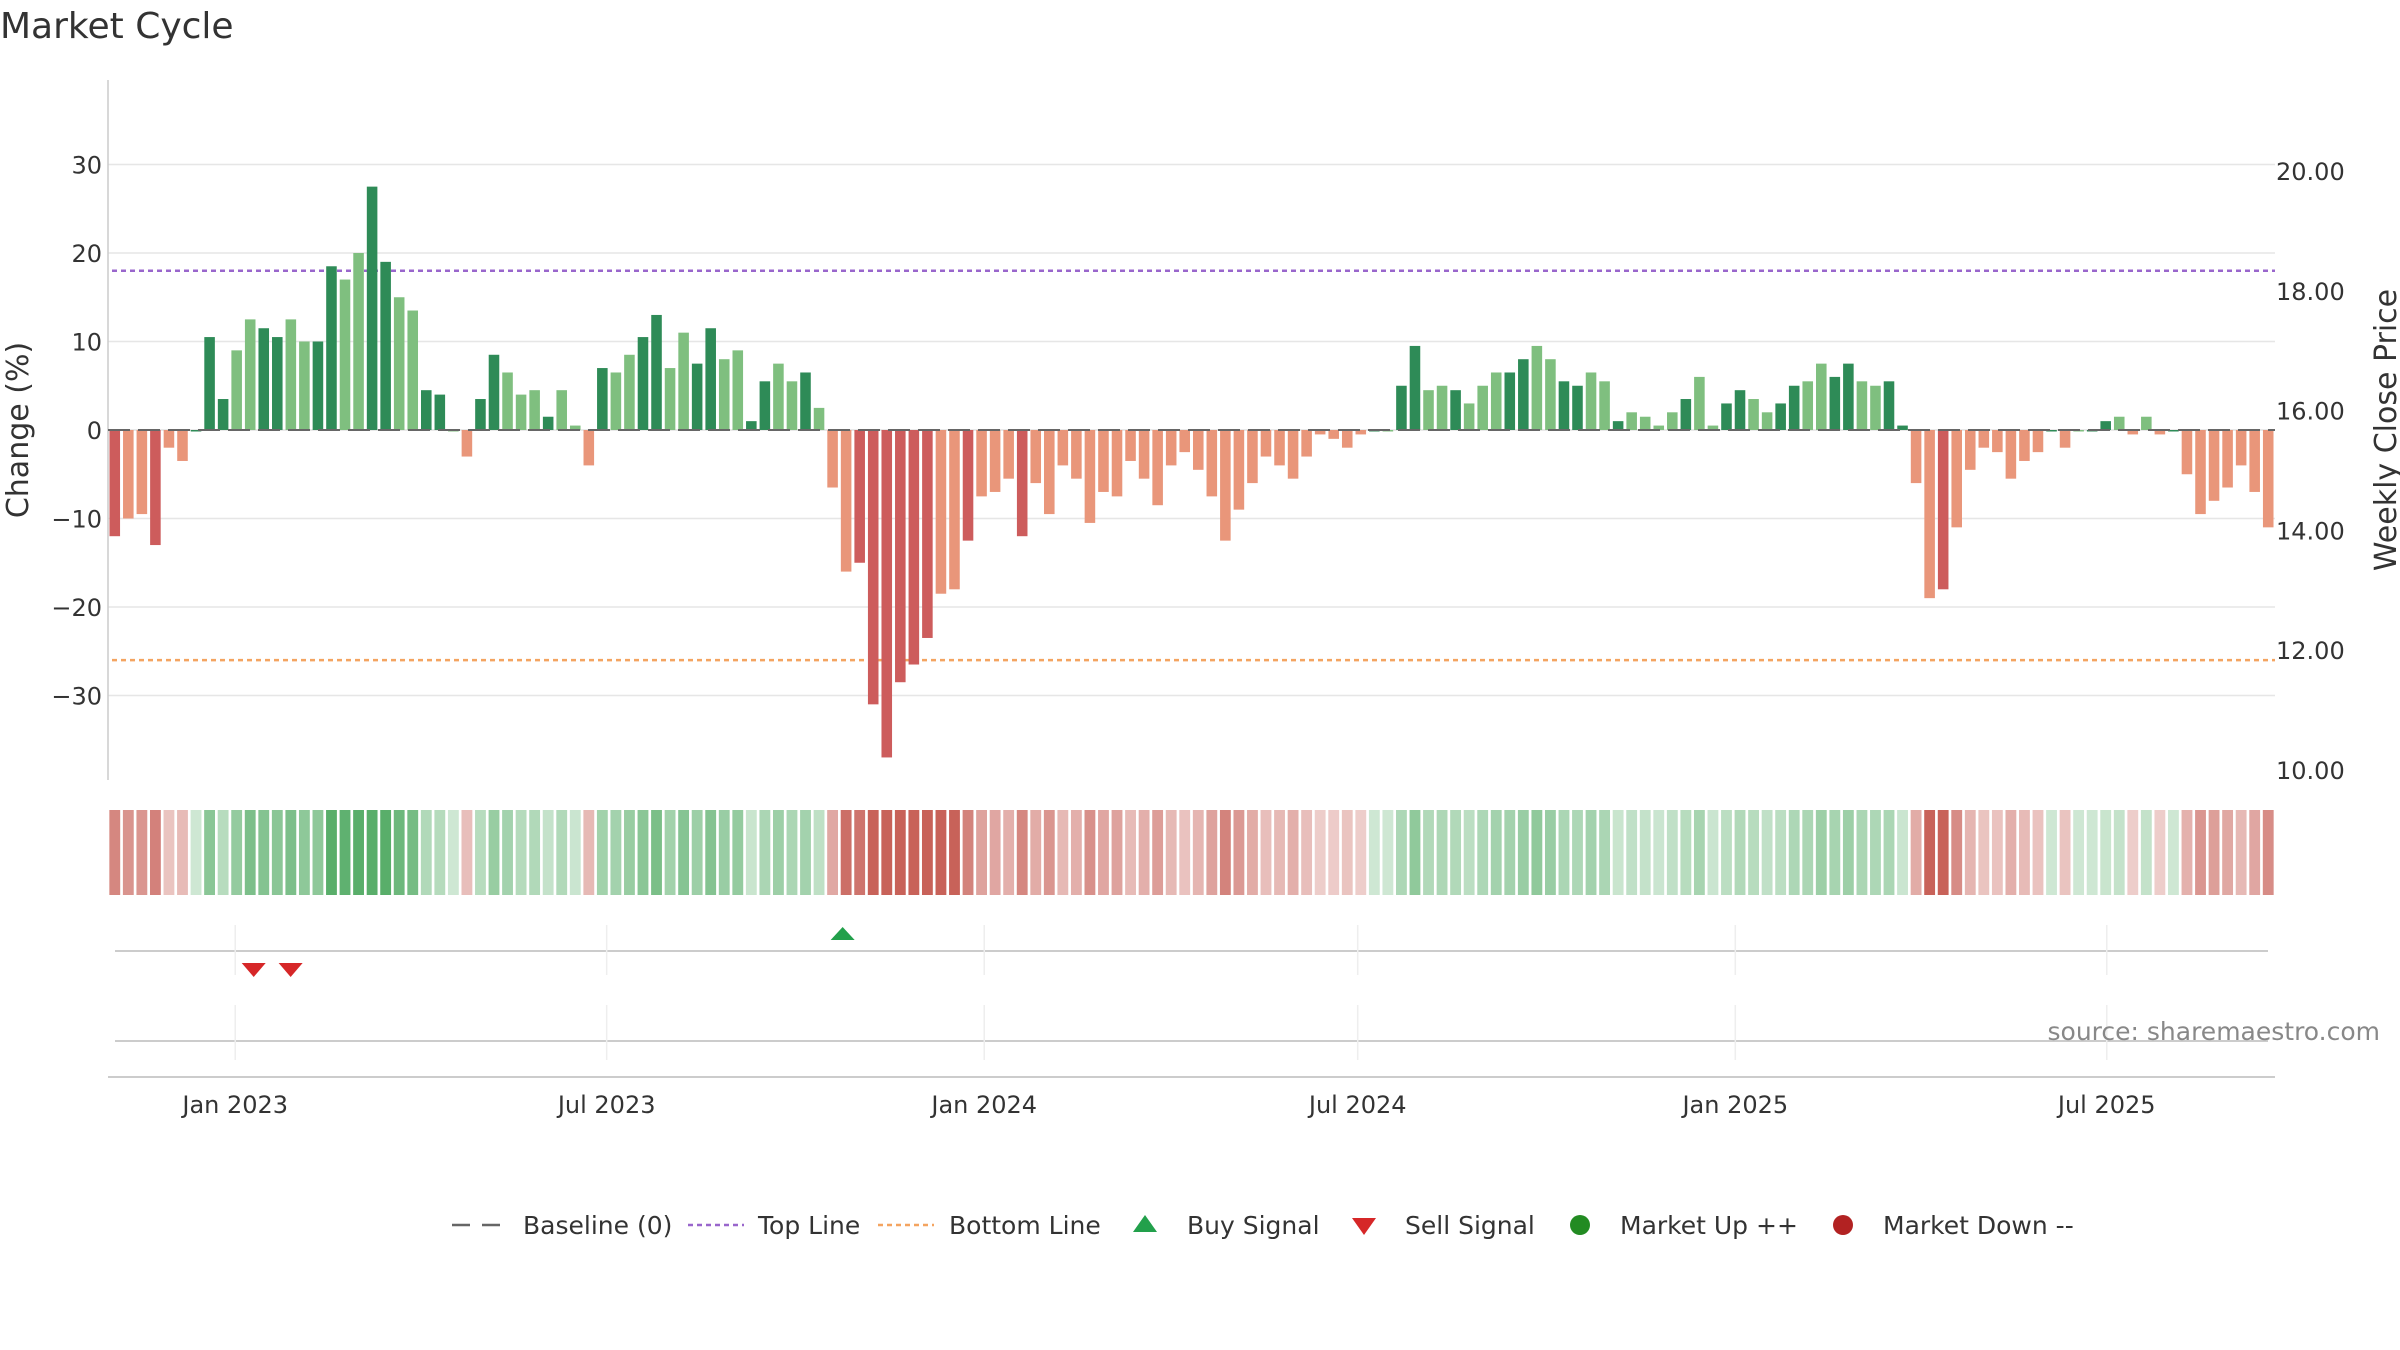 Image resolution: width=2400 pixels, height=1350 pixels. What do you see at coordinates (1191, 852) in the screenshot?
I see `momentum-strip` at bounding box center [1191, 852].